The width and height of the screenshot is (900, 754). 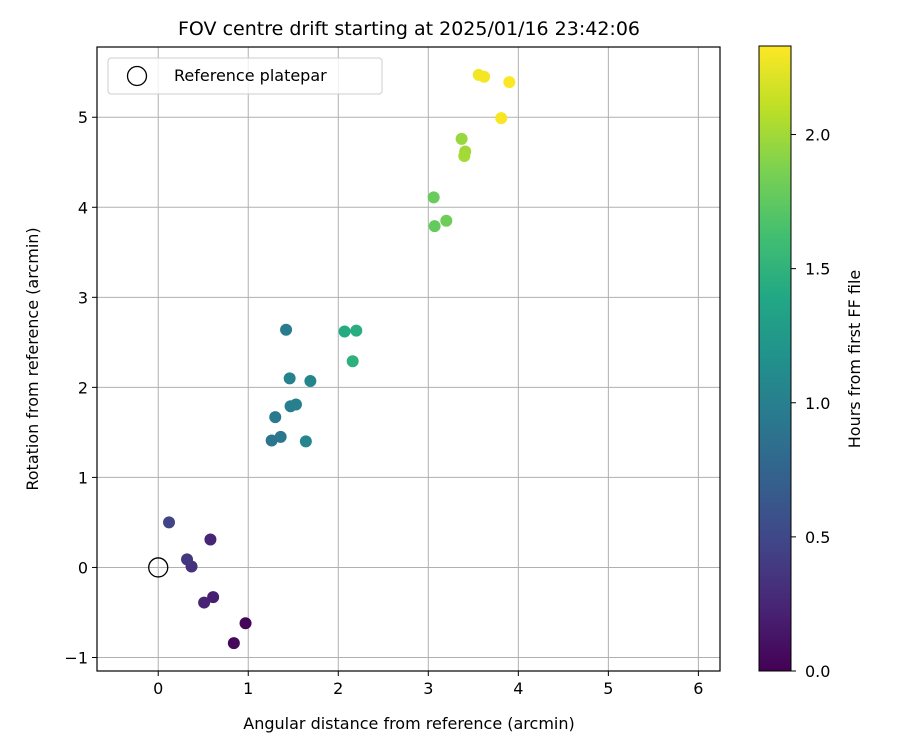 What do you see at coordinates (608, 688) in the screenshot?
I see `x-tick-label: 5` at bounding box center [608, 688].